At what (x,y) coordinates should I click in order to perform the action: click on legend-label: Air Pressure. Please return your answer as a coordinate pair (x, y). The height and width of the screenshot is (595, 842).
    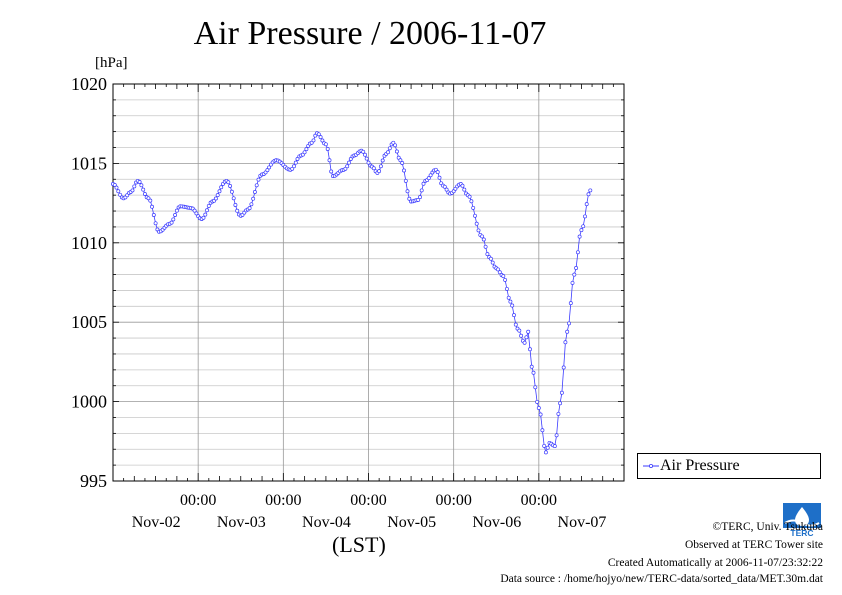
    Looking at the image, I should click on (700, 465).